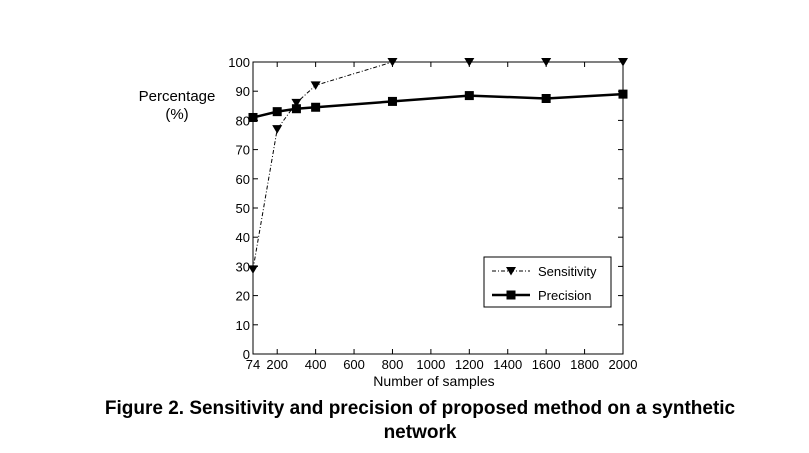 The width and height of the screenshot is (809, 453). Describe the element at coordinates (564, 295) in the screenshot. I see `legend-label-precision: Precision` at that location.